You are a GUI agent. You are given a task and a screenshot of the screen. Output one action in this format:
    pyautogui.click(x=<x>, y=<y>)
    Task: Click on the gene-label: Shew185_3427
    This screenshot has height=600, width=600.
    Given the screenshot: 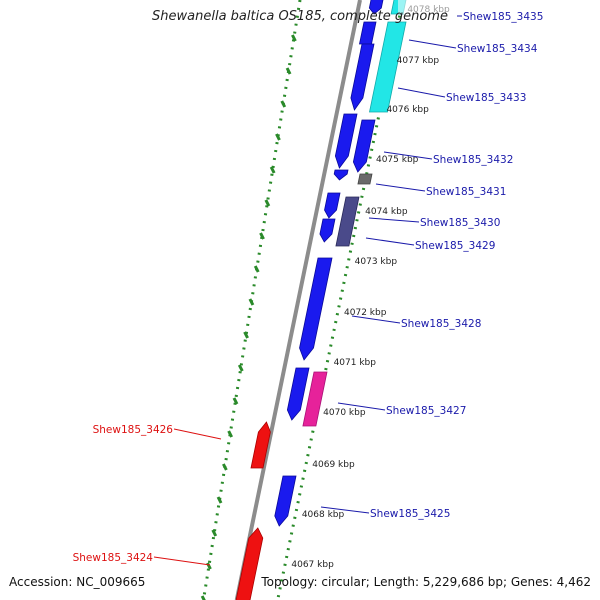 What is the action you would take?
    pyautogui.click(x=426, y=411)
    